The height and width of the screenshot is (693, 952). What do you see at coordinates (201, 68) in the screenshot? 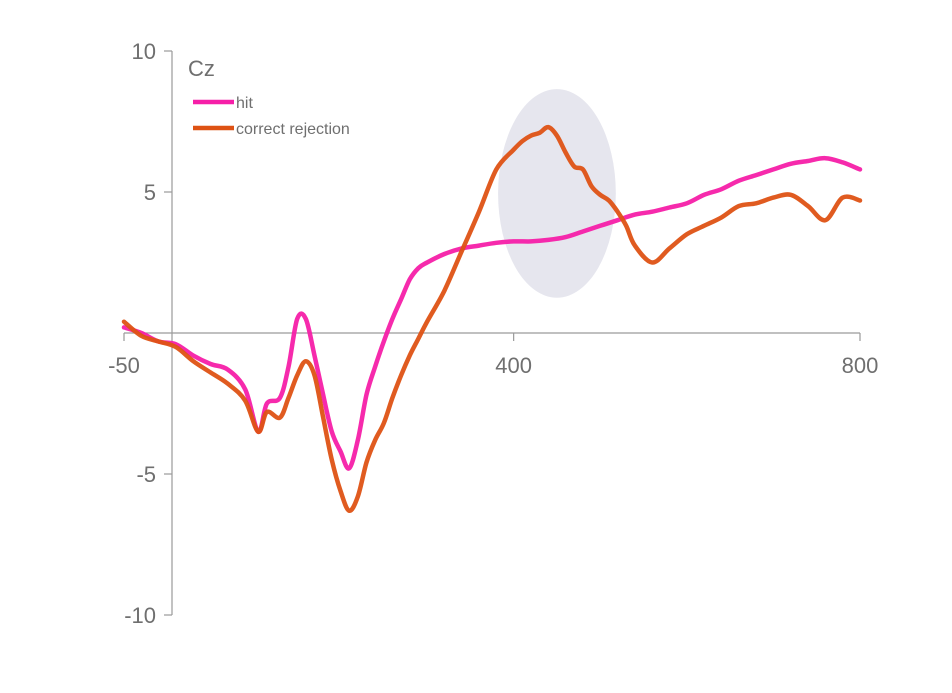
I see `chart-title: Cz` at bounding box center [201, 68].